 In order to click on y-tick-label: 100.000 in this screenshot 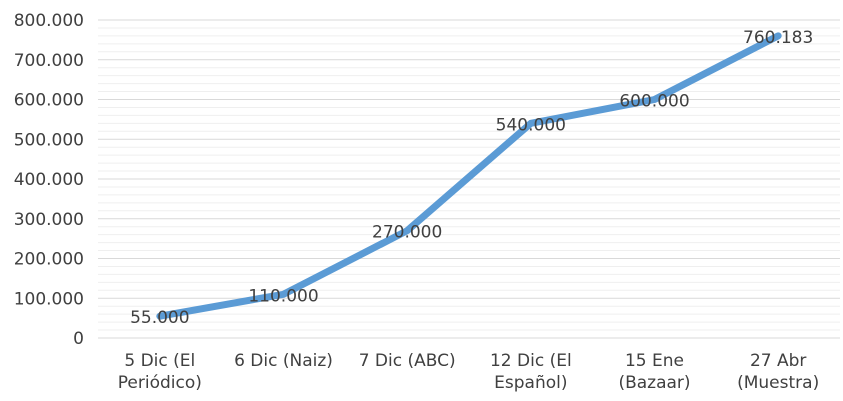, I will do `click(49, 299)`.